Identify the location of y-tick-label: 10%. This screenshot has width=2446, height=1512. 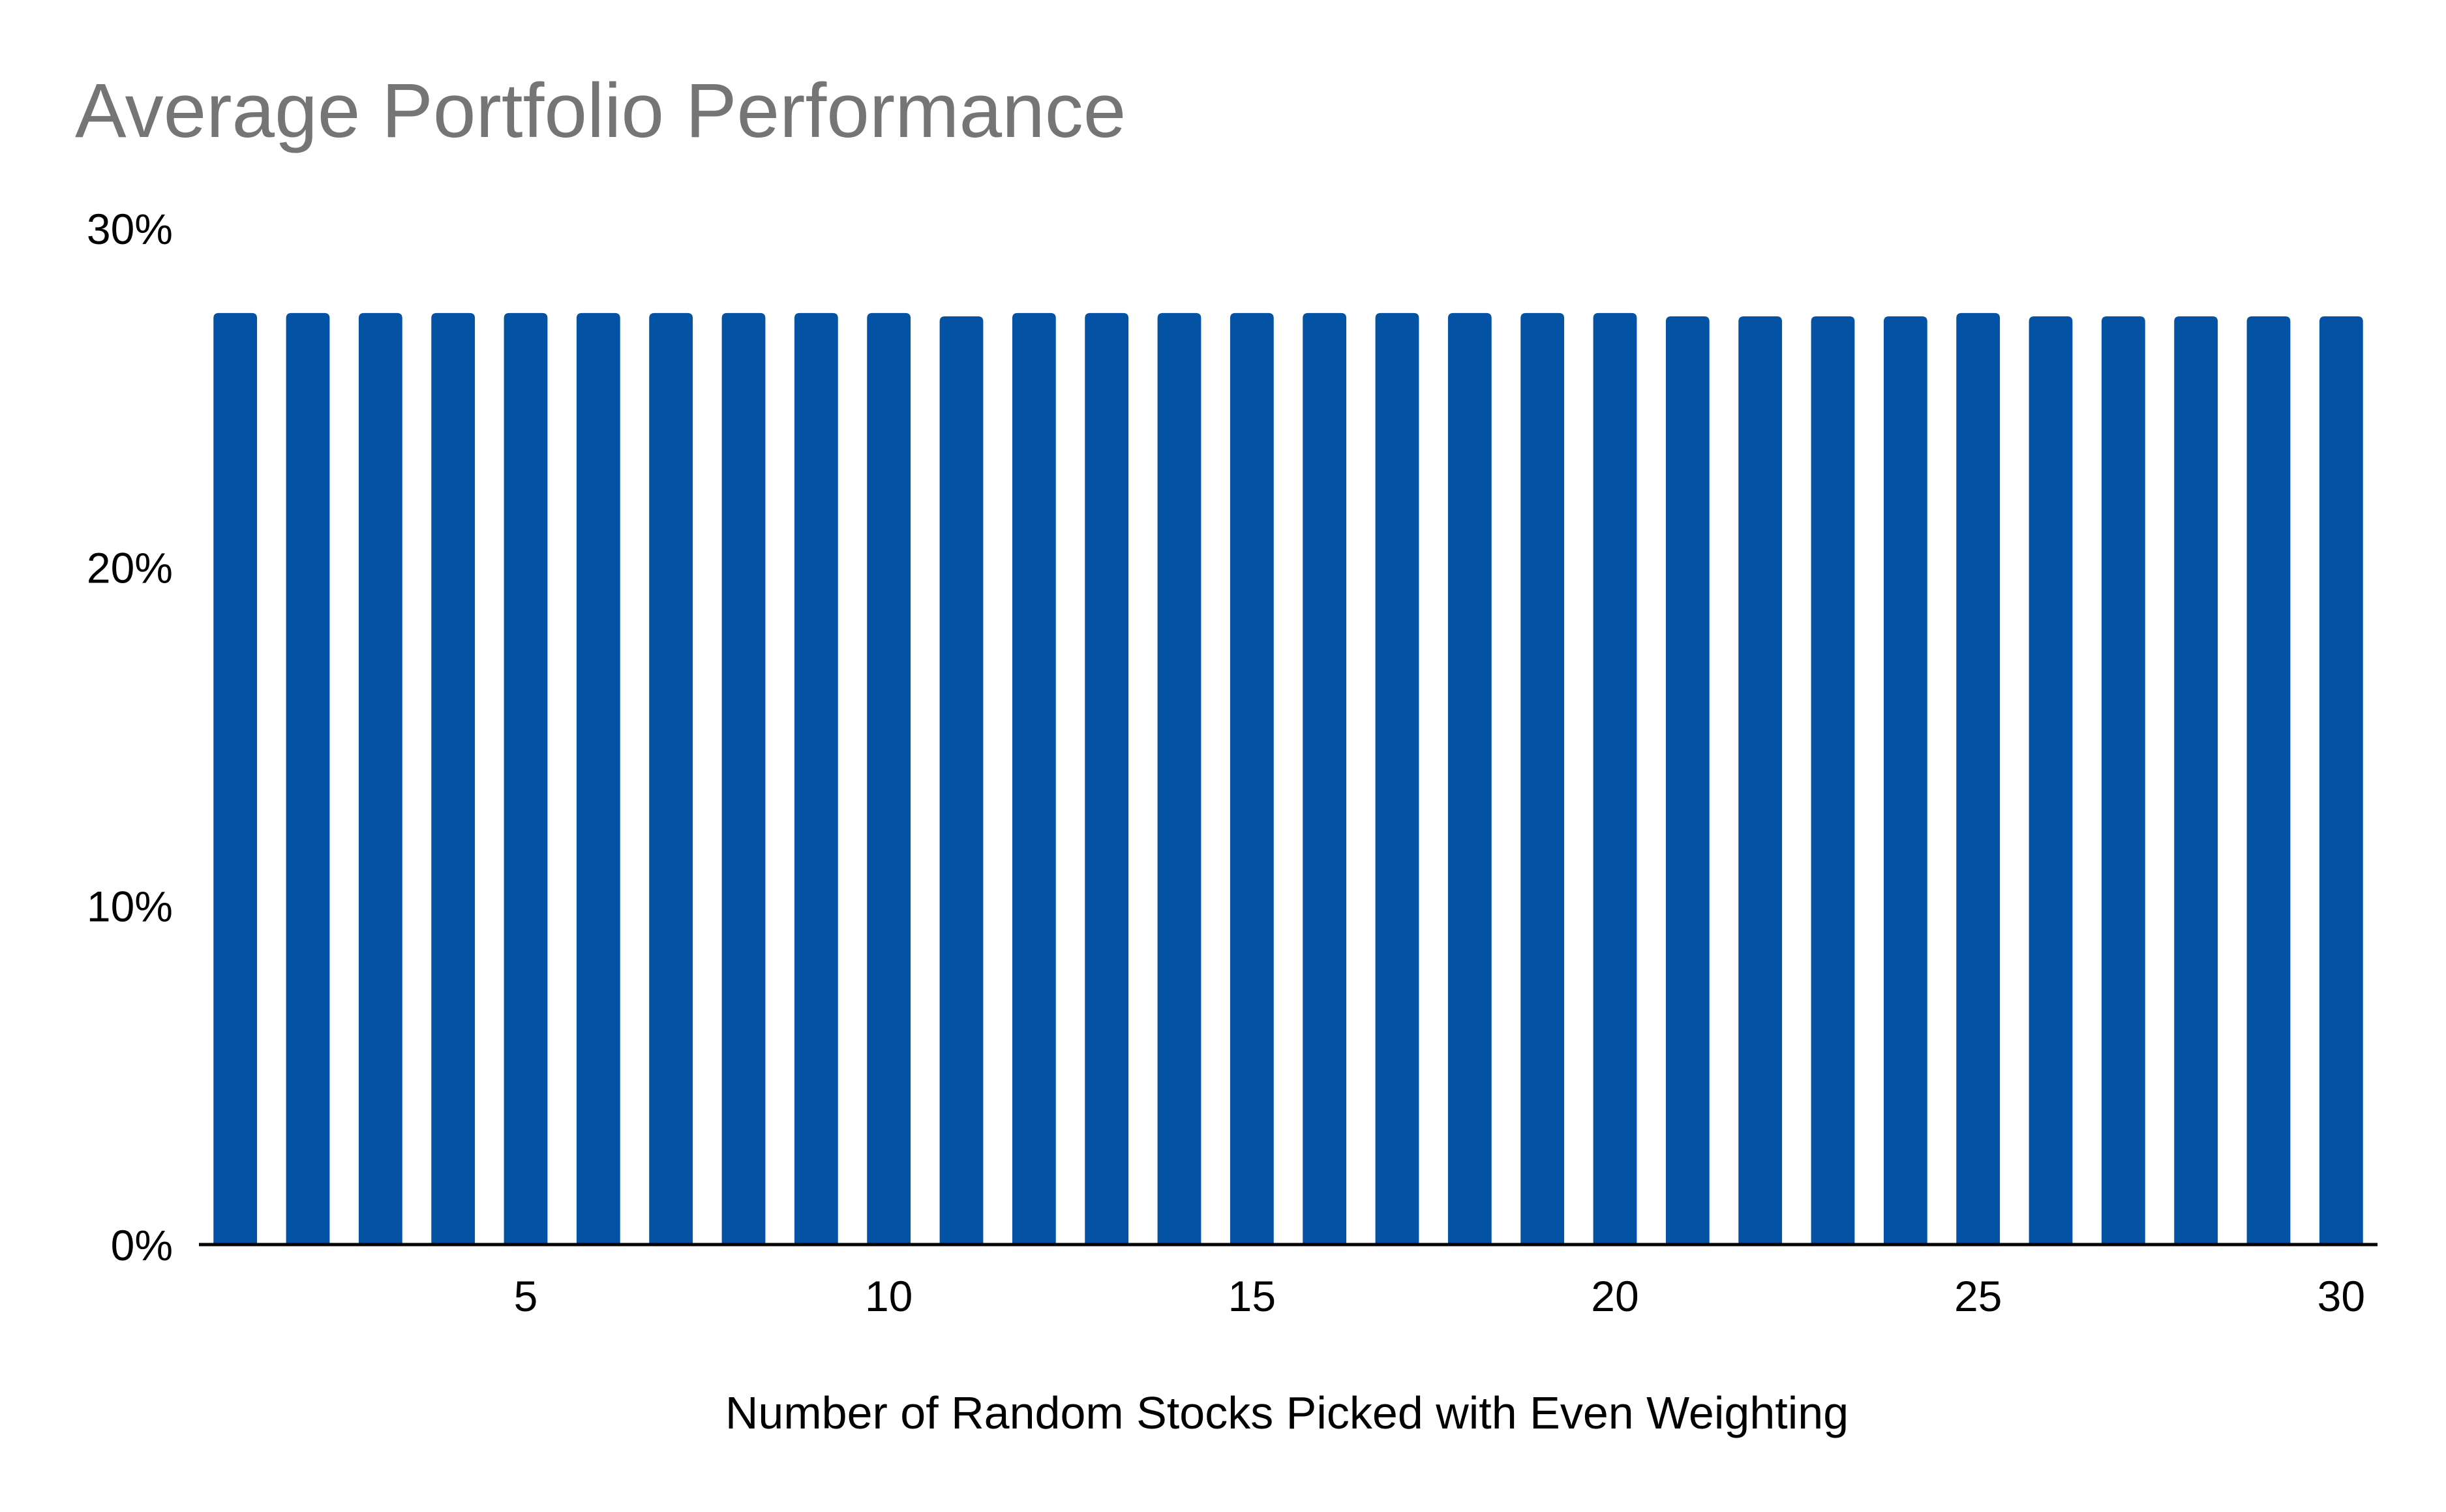
(130, 907).